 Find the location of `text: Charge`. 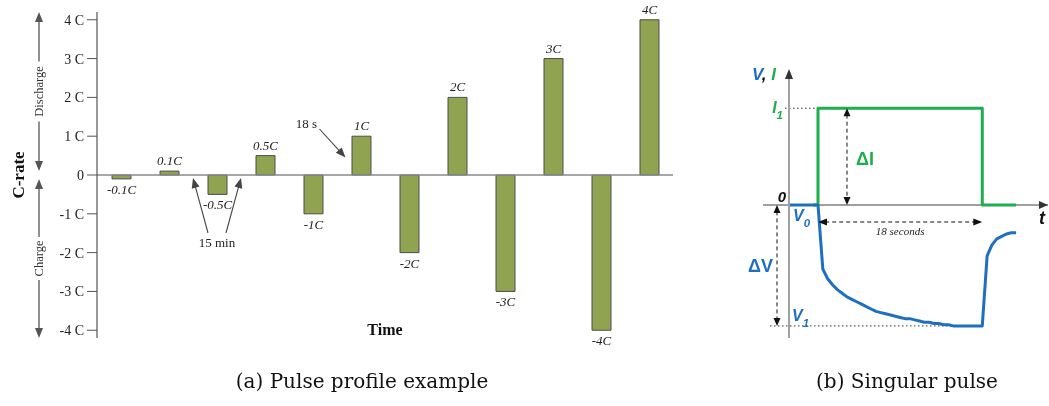

text: Charge is located at coordinates (39, 258).